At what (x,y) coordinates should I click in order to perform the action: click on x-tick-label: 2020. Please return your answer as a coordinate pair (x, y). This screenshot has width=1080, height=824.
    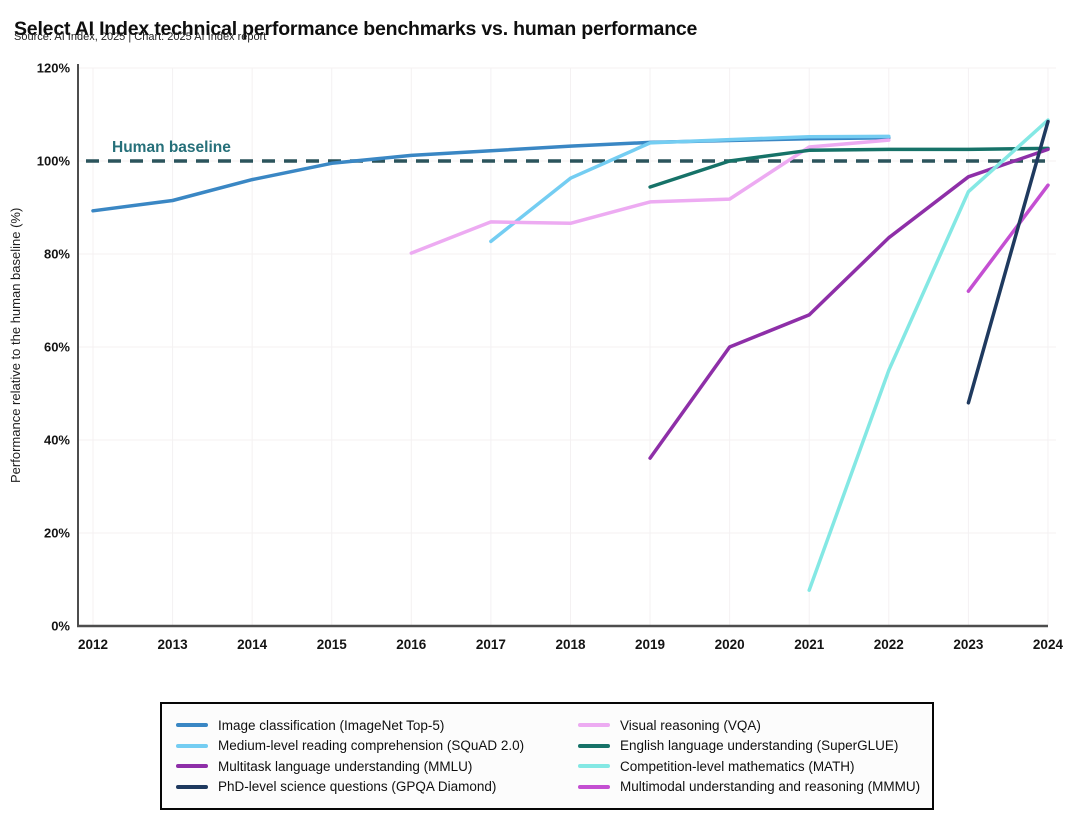
    Looking at the image, I should click on (730, 644).